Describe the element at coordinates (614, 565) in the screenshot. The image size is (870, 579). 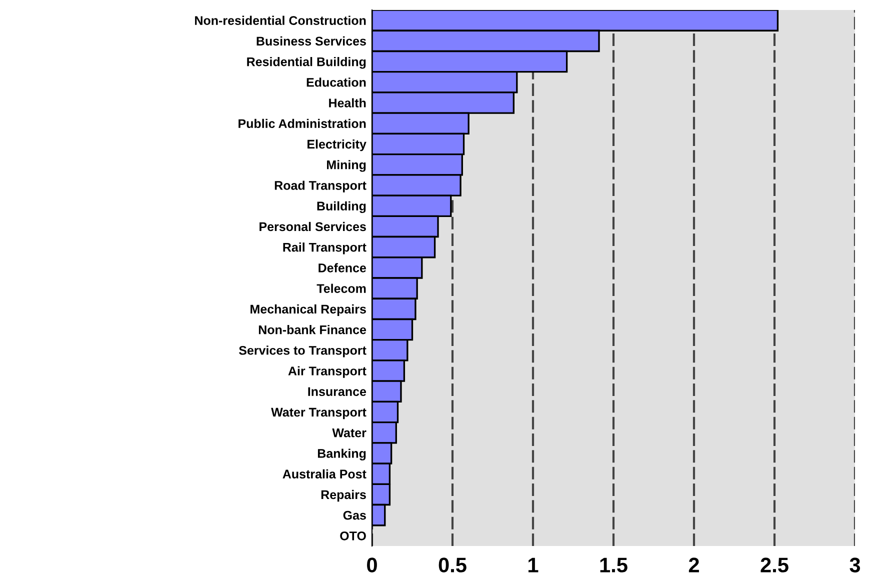
I see `x-tick-label: 1.5` at that location.